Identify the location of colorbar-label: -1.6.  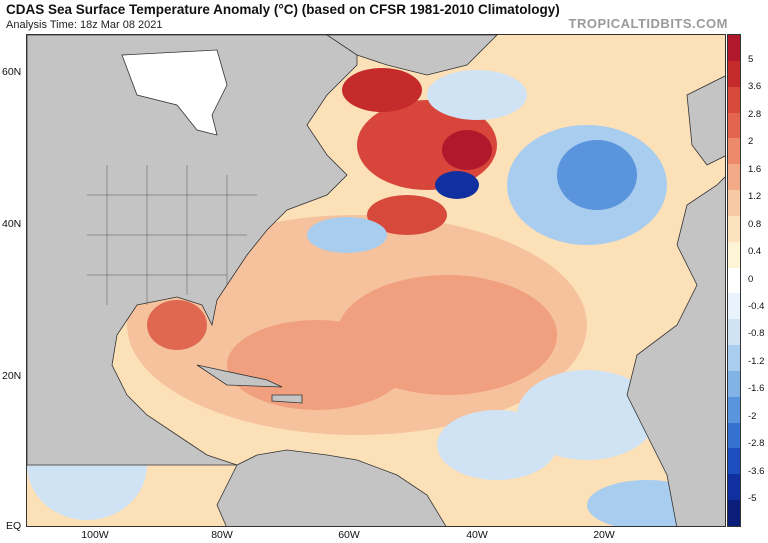
(756, 389).